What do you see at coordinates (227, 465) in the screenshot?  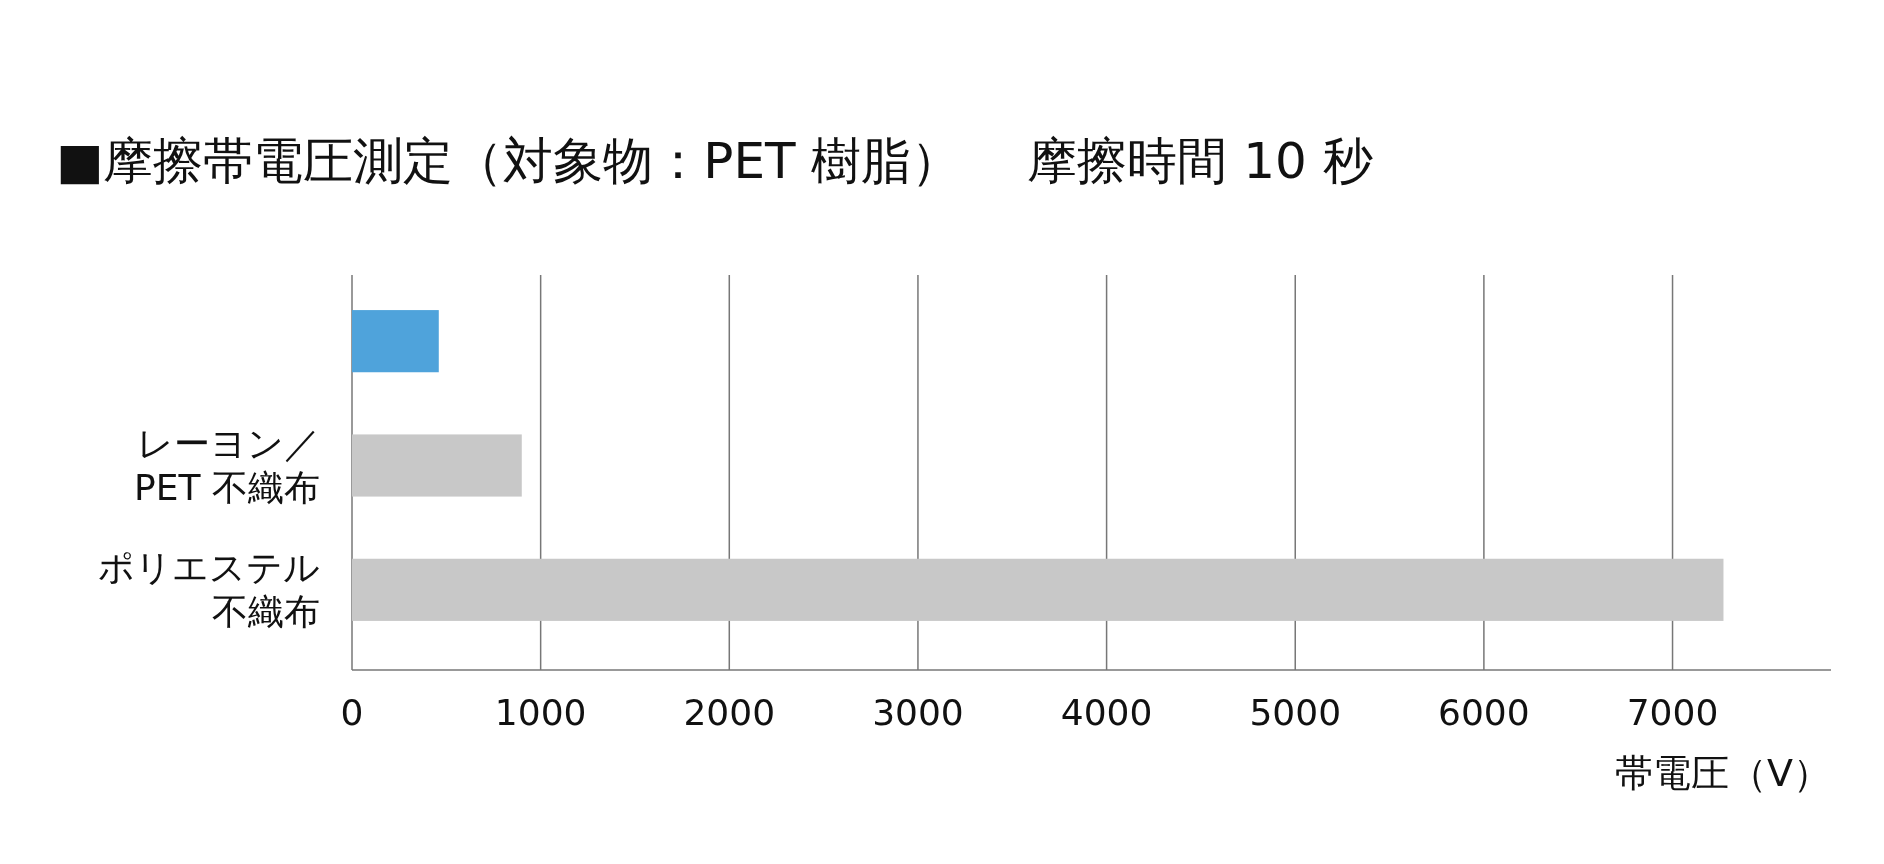 I see `y-tick-label: レーヨン／PET 不織布` at bounding box center [227, 465].